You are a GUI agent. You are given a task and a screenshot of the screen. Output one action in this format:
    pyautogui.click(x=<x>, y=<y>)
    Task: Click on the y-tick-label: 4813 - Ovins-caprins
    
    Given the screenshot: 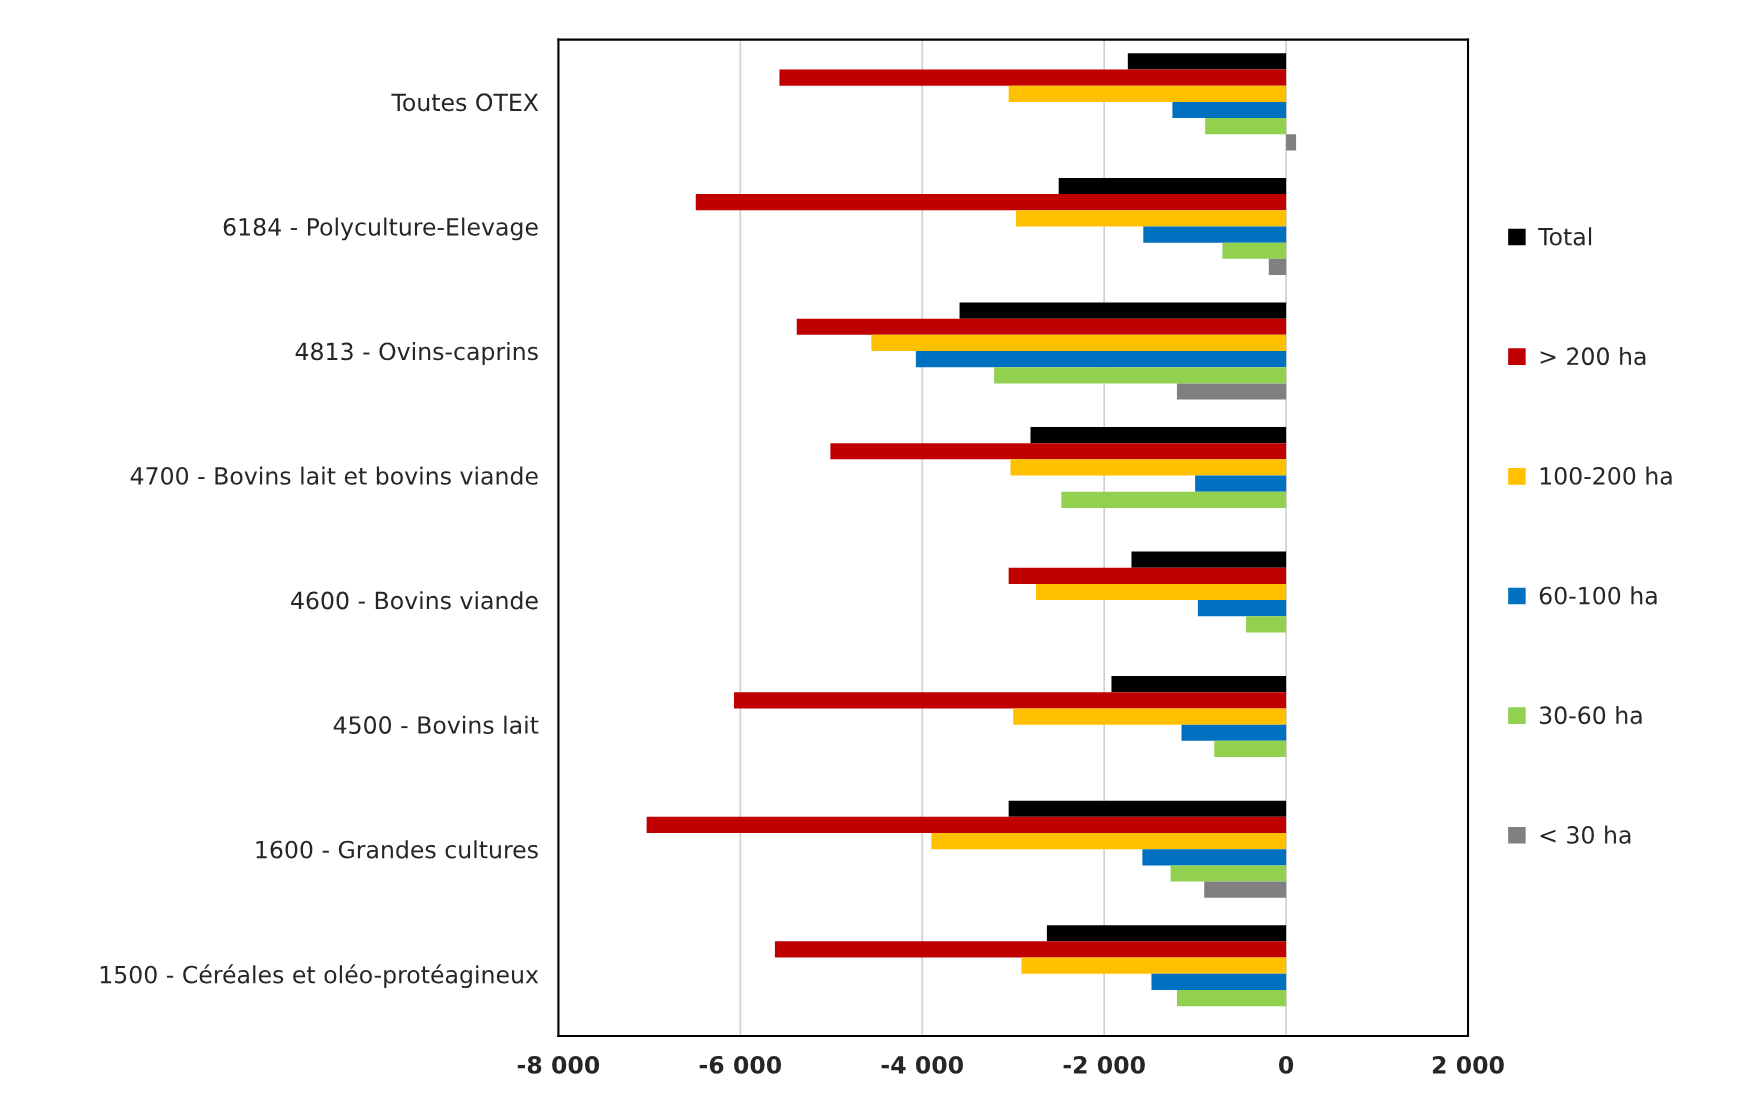 What is the action you would take?
    pyautogui.click(x=416, y=353)
    